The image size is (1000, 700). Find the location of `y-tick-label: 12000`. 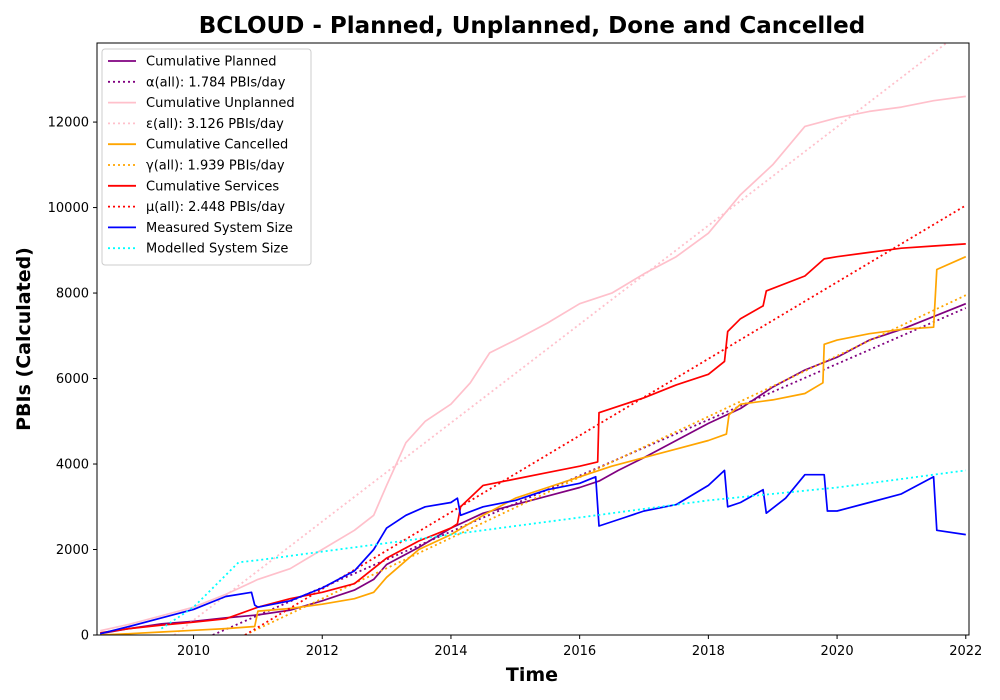

y-tick-label: 12000 is located at coordinates (68, 123).